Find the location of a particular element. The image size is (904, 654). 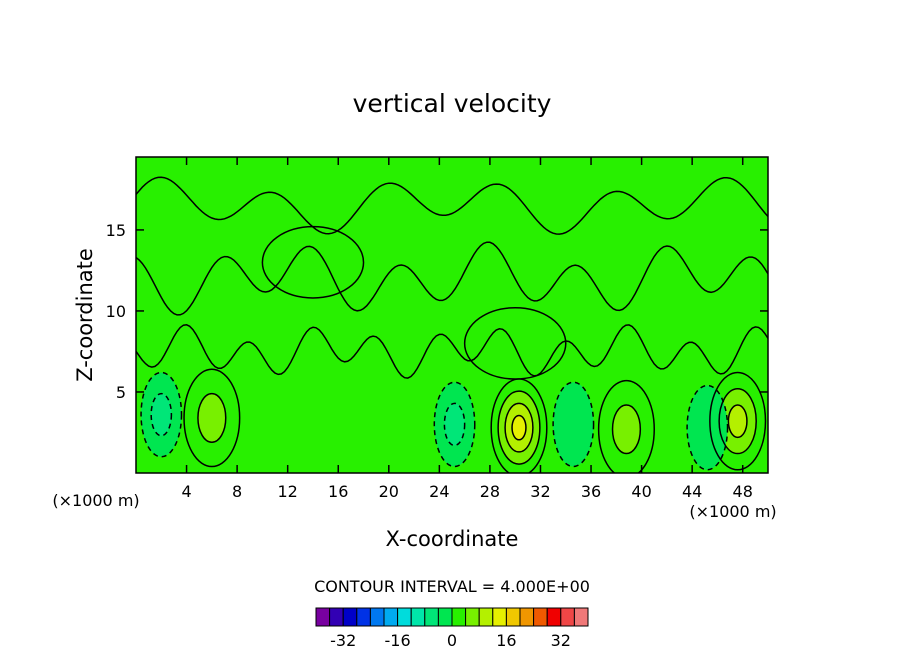

x-tick-label-0: 4 is located at coordinates (186, 491).